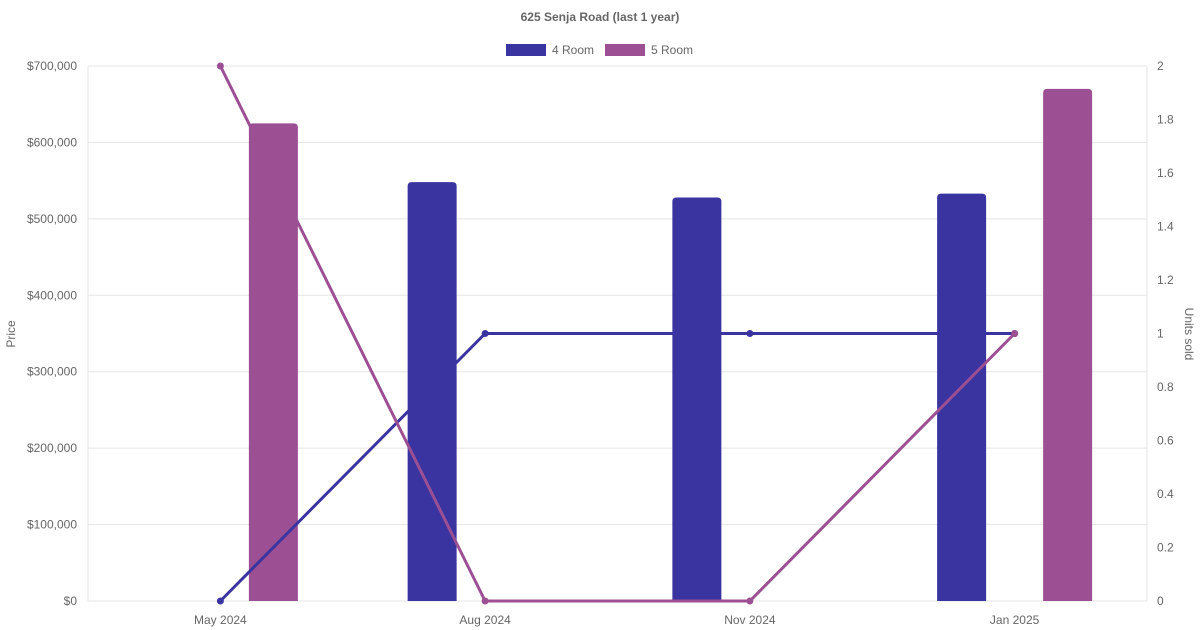  What do you see at coordinates (1165, 120) in the screenshot?
I see `y2-tick-label: 1.8` at bounding box center [1165, 120].